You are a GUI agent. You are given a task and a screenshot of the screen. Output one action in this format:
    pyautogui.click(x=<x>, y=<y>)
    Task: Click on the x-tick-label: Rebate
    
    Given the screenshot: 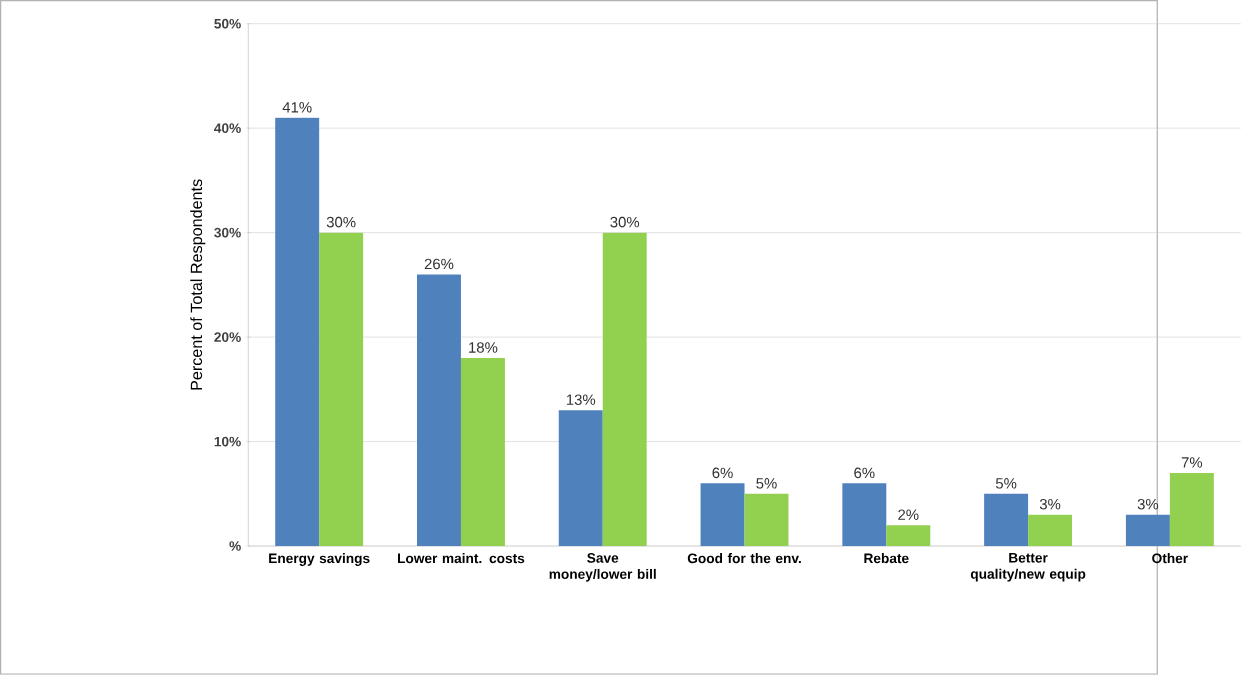 What is the action you would take?
    pyautogui.click(x=886, y=558)
    